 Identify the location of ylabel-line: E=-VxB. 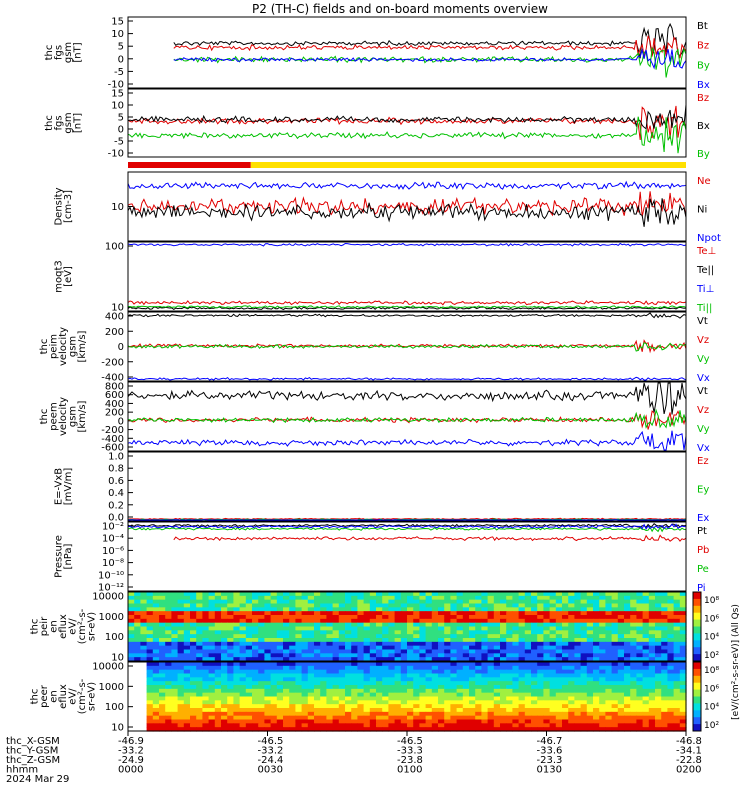
(58, 486).